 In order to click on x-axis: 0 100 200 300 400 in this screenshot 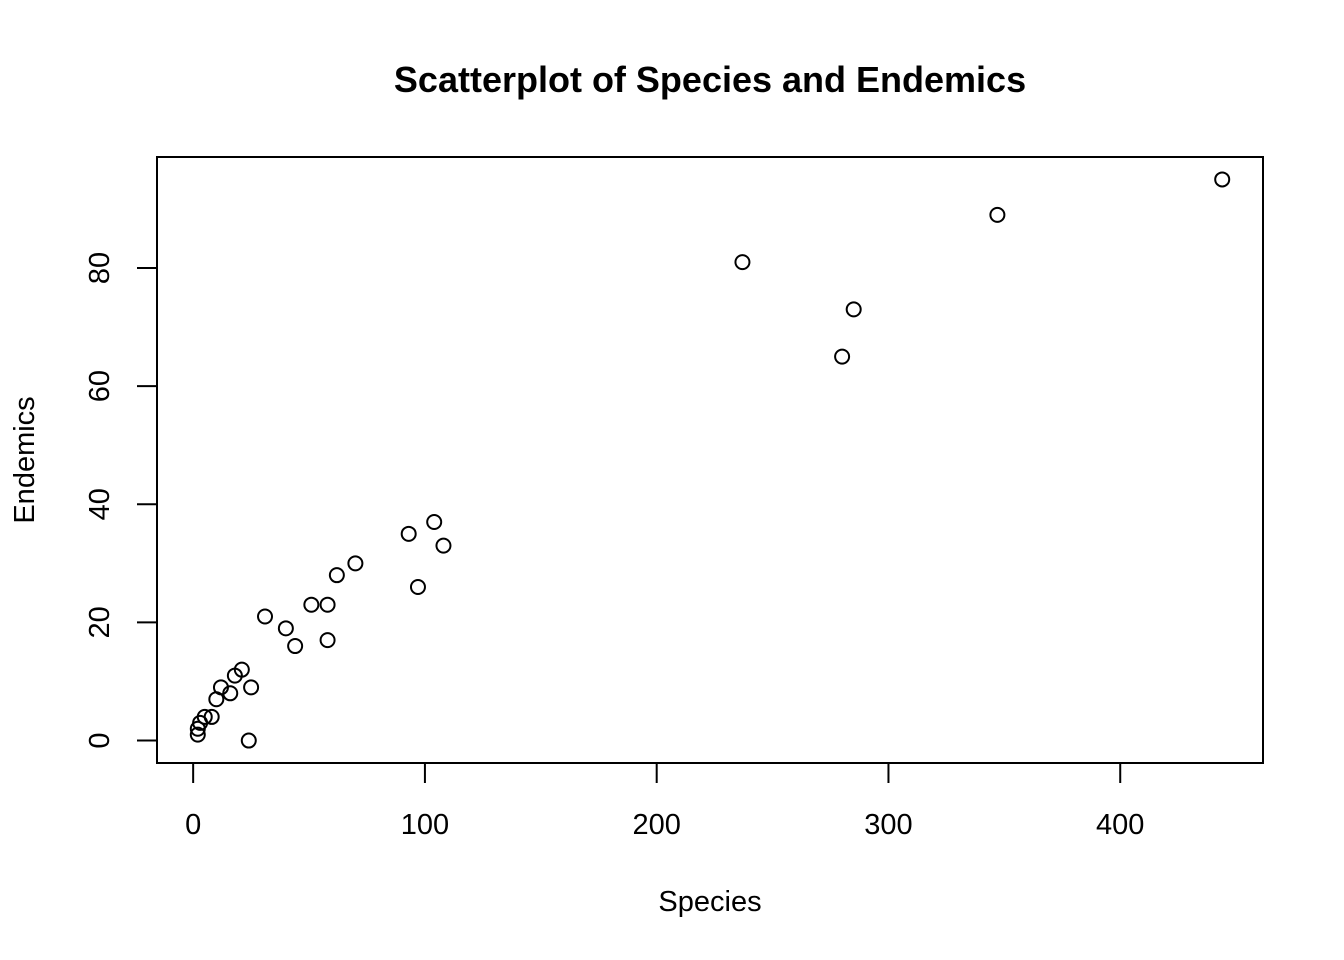, I will do `click(664, 801)`.